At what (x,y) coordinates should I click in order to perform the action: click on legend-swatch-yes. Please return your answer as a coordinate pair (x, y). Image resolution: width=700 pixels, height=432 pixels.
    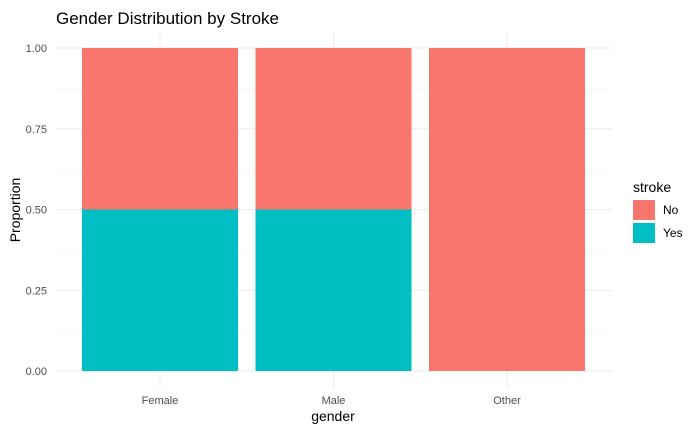
    Looking at the image, I should click on (644, 233).